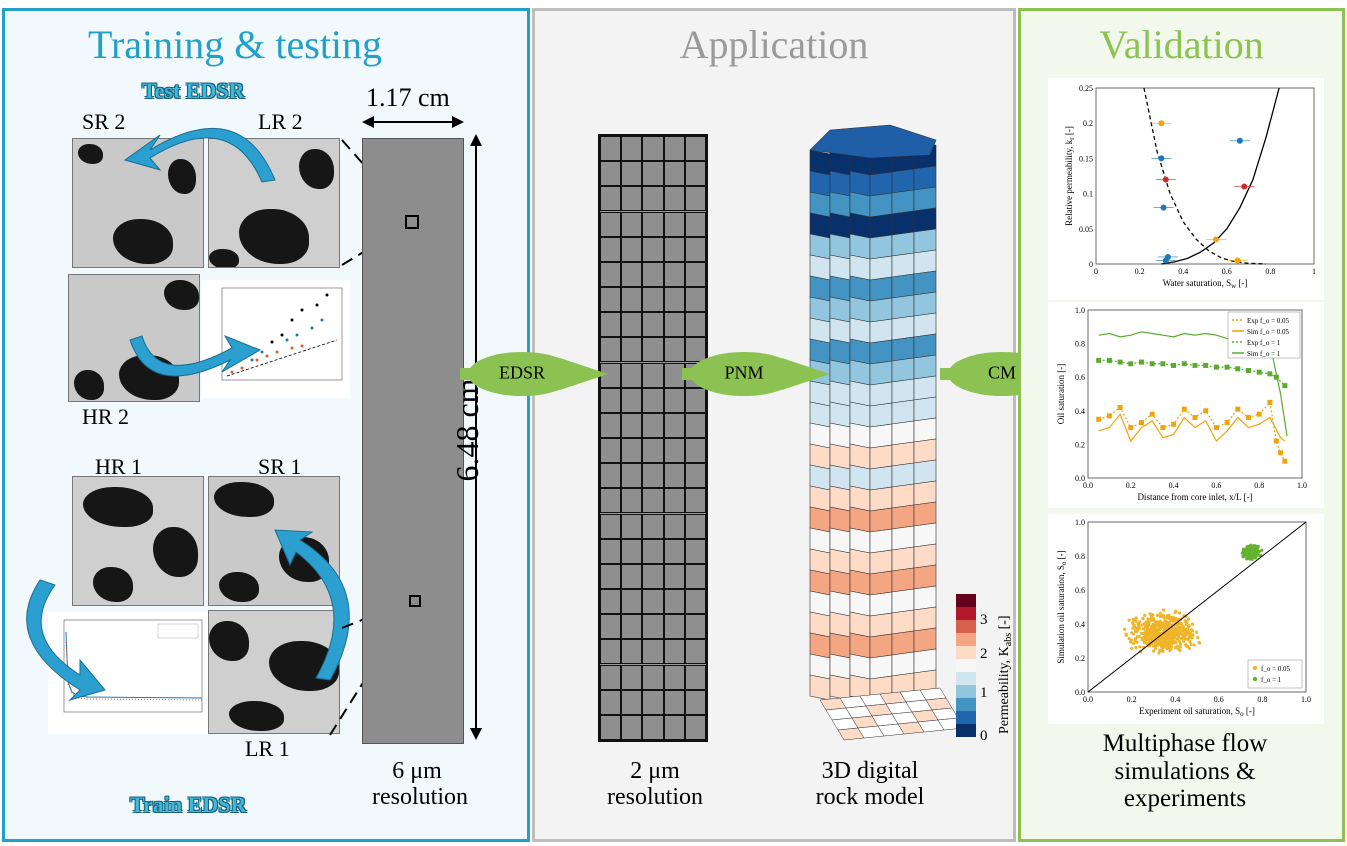 This screenshot has height=846, width=1347. I want to click on y-tick-label: 0.4, so click(1080, 624).